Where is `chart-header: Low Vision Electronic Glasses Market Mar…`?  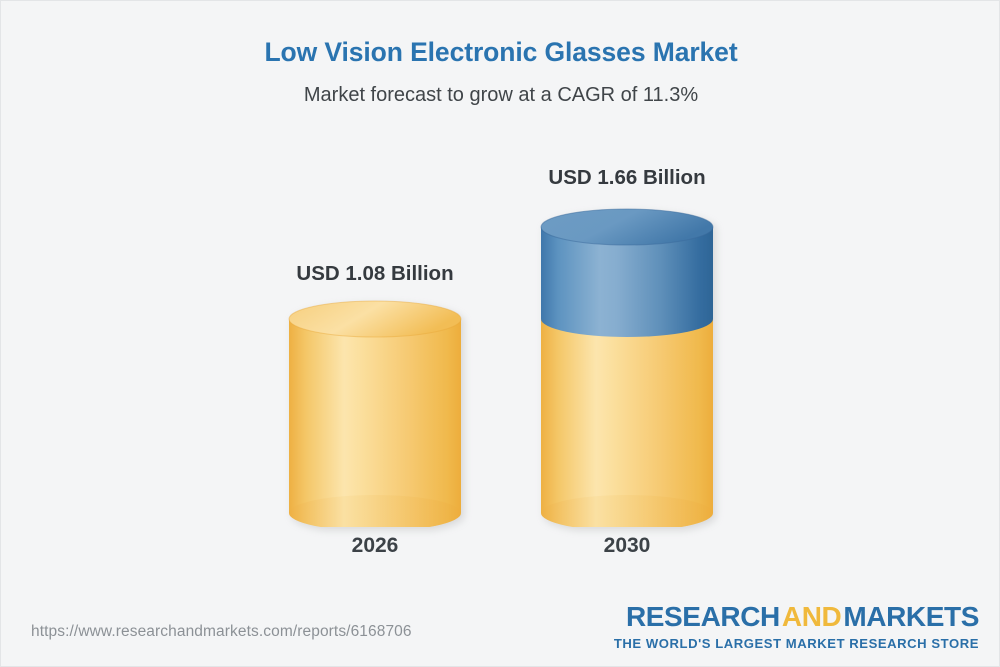 chart-header: Low Vision Electronic Glasses Market Mar… is located at coordinates (500, 72).